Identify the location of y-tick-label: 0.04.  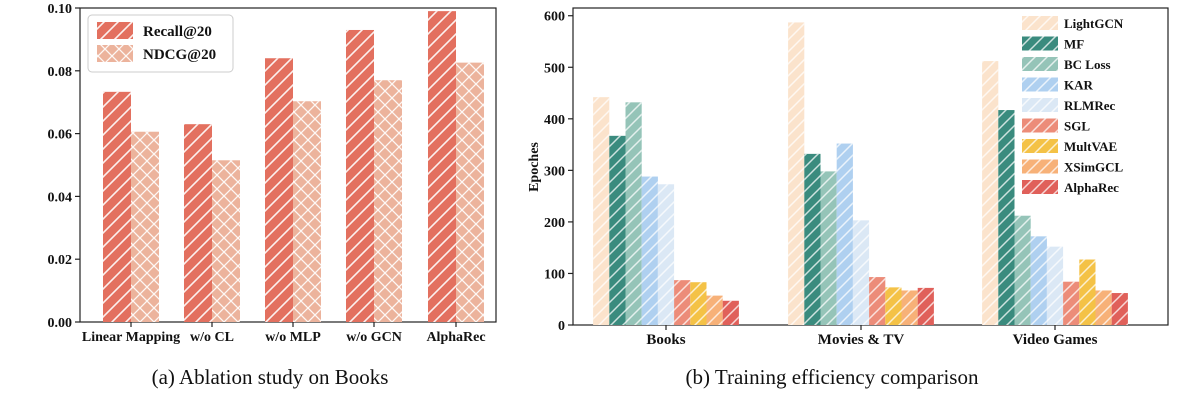
(60, 197).